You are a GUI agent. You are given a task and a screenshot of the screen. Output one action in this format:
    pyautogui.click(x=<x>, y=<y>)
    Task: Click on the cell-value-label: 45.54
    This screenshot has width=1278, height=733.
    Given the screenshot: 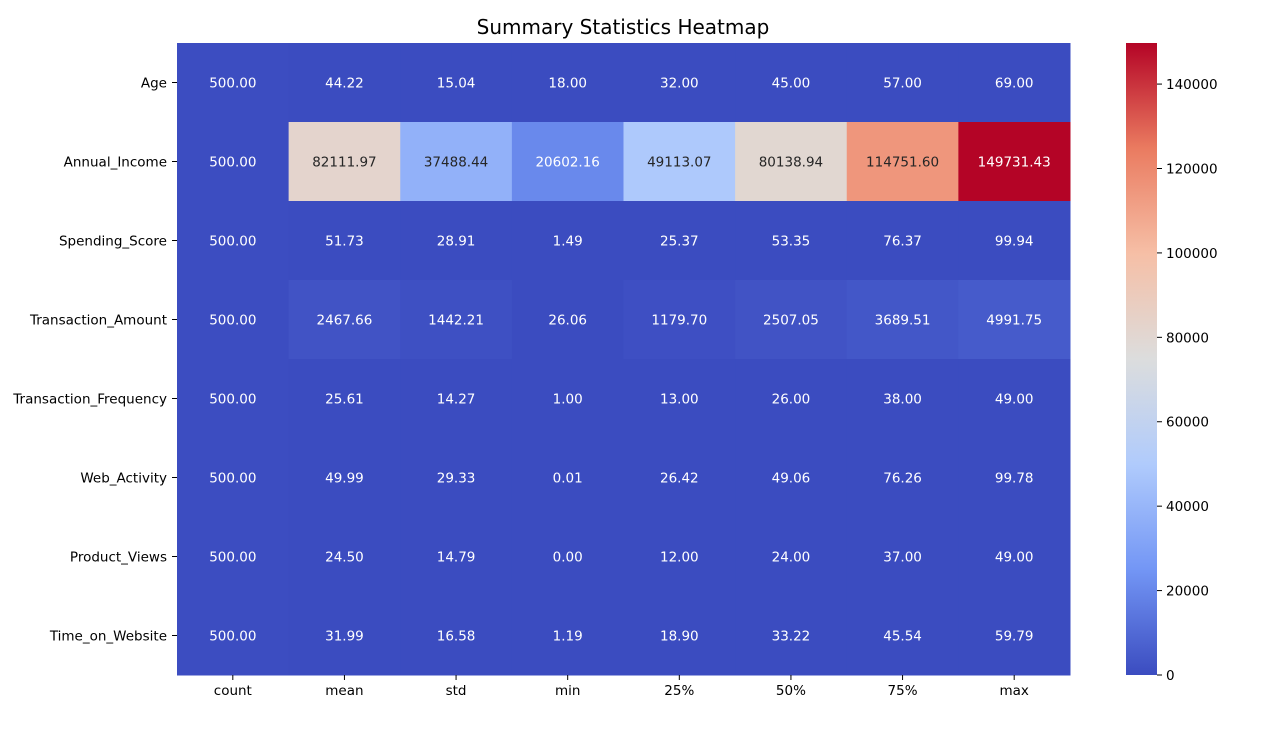 What is the action you would take?
    pyautogui.click(x=902, y=637)
    